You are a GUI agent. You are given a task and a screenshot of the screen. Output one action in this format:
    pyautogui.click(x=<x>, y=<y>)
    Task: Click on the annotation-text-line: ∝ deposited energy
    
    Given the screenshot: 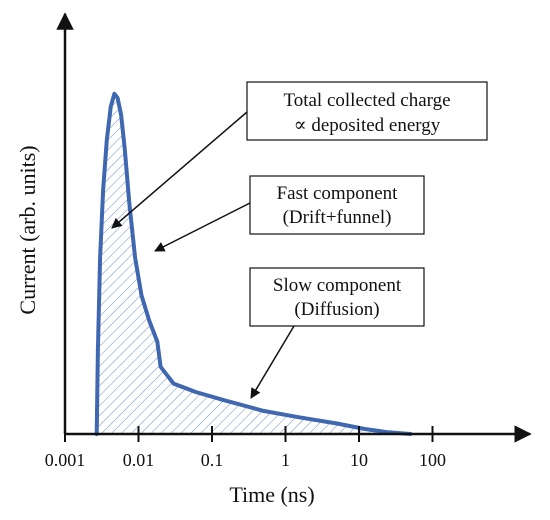 What is the action you would take?
    pyautogui.click(x=367, y=125)
    